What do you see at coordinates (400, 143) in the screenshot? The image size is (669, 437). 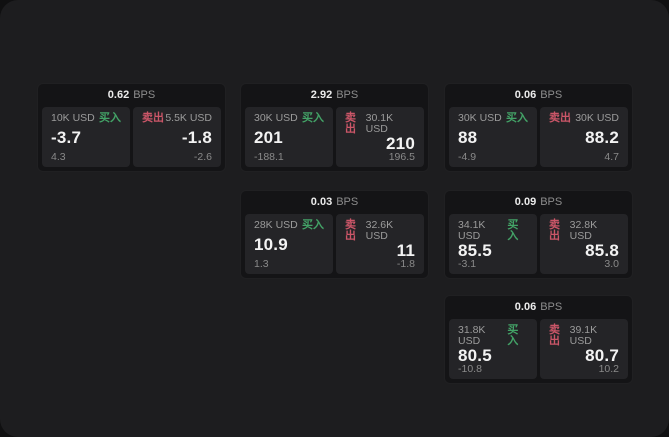 I see `sell-price: 210` at bounding box center [400, 143].